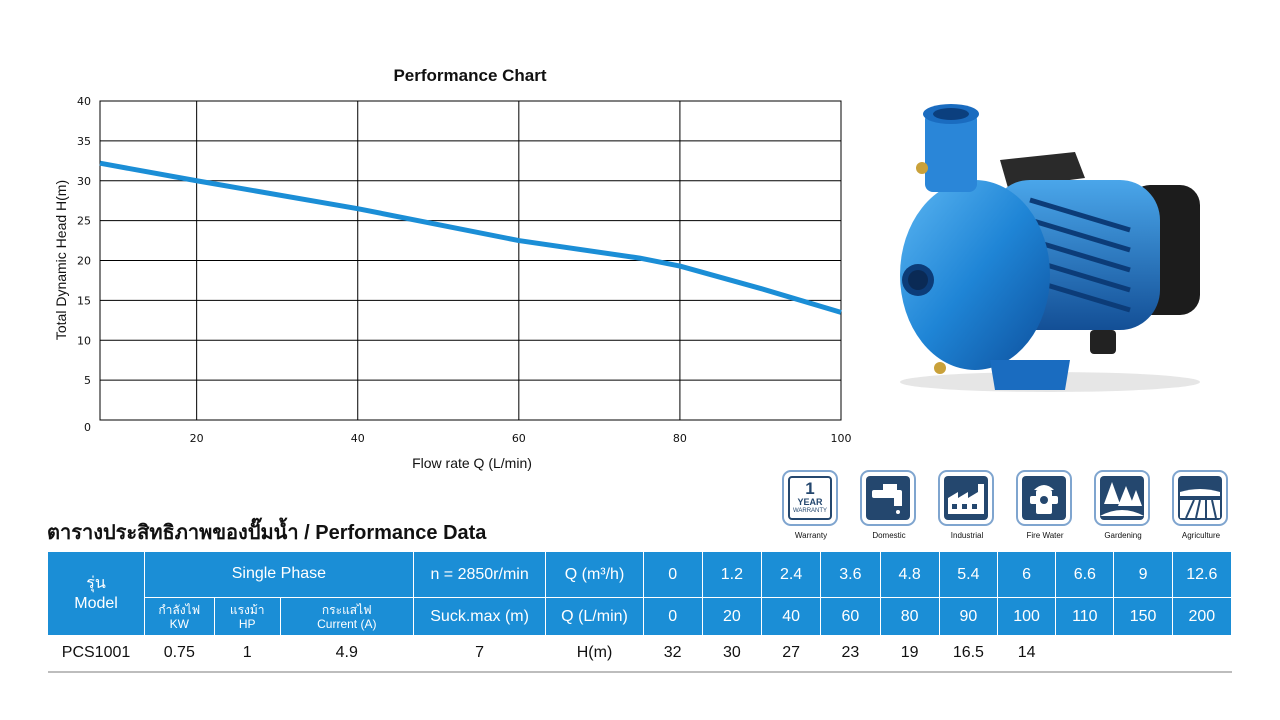 Image resolution: width=1280 pixels, height=720 pixels. What do you see at coordinates (1050, 248) in the screenshot?
I see `pump-product-image` at bounding box center [1050, 248].